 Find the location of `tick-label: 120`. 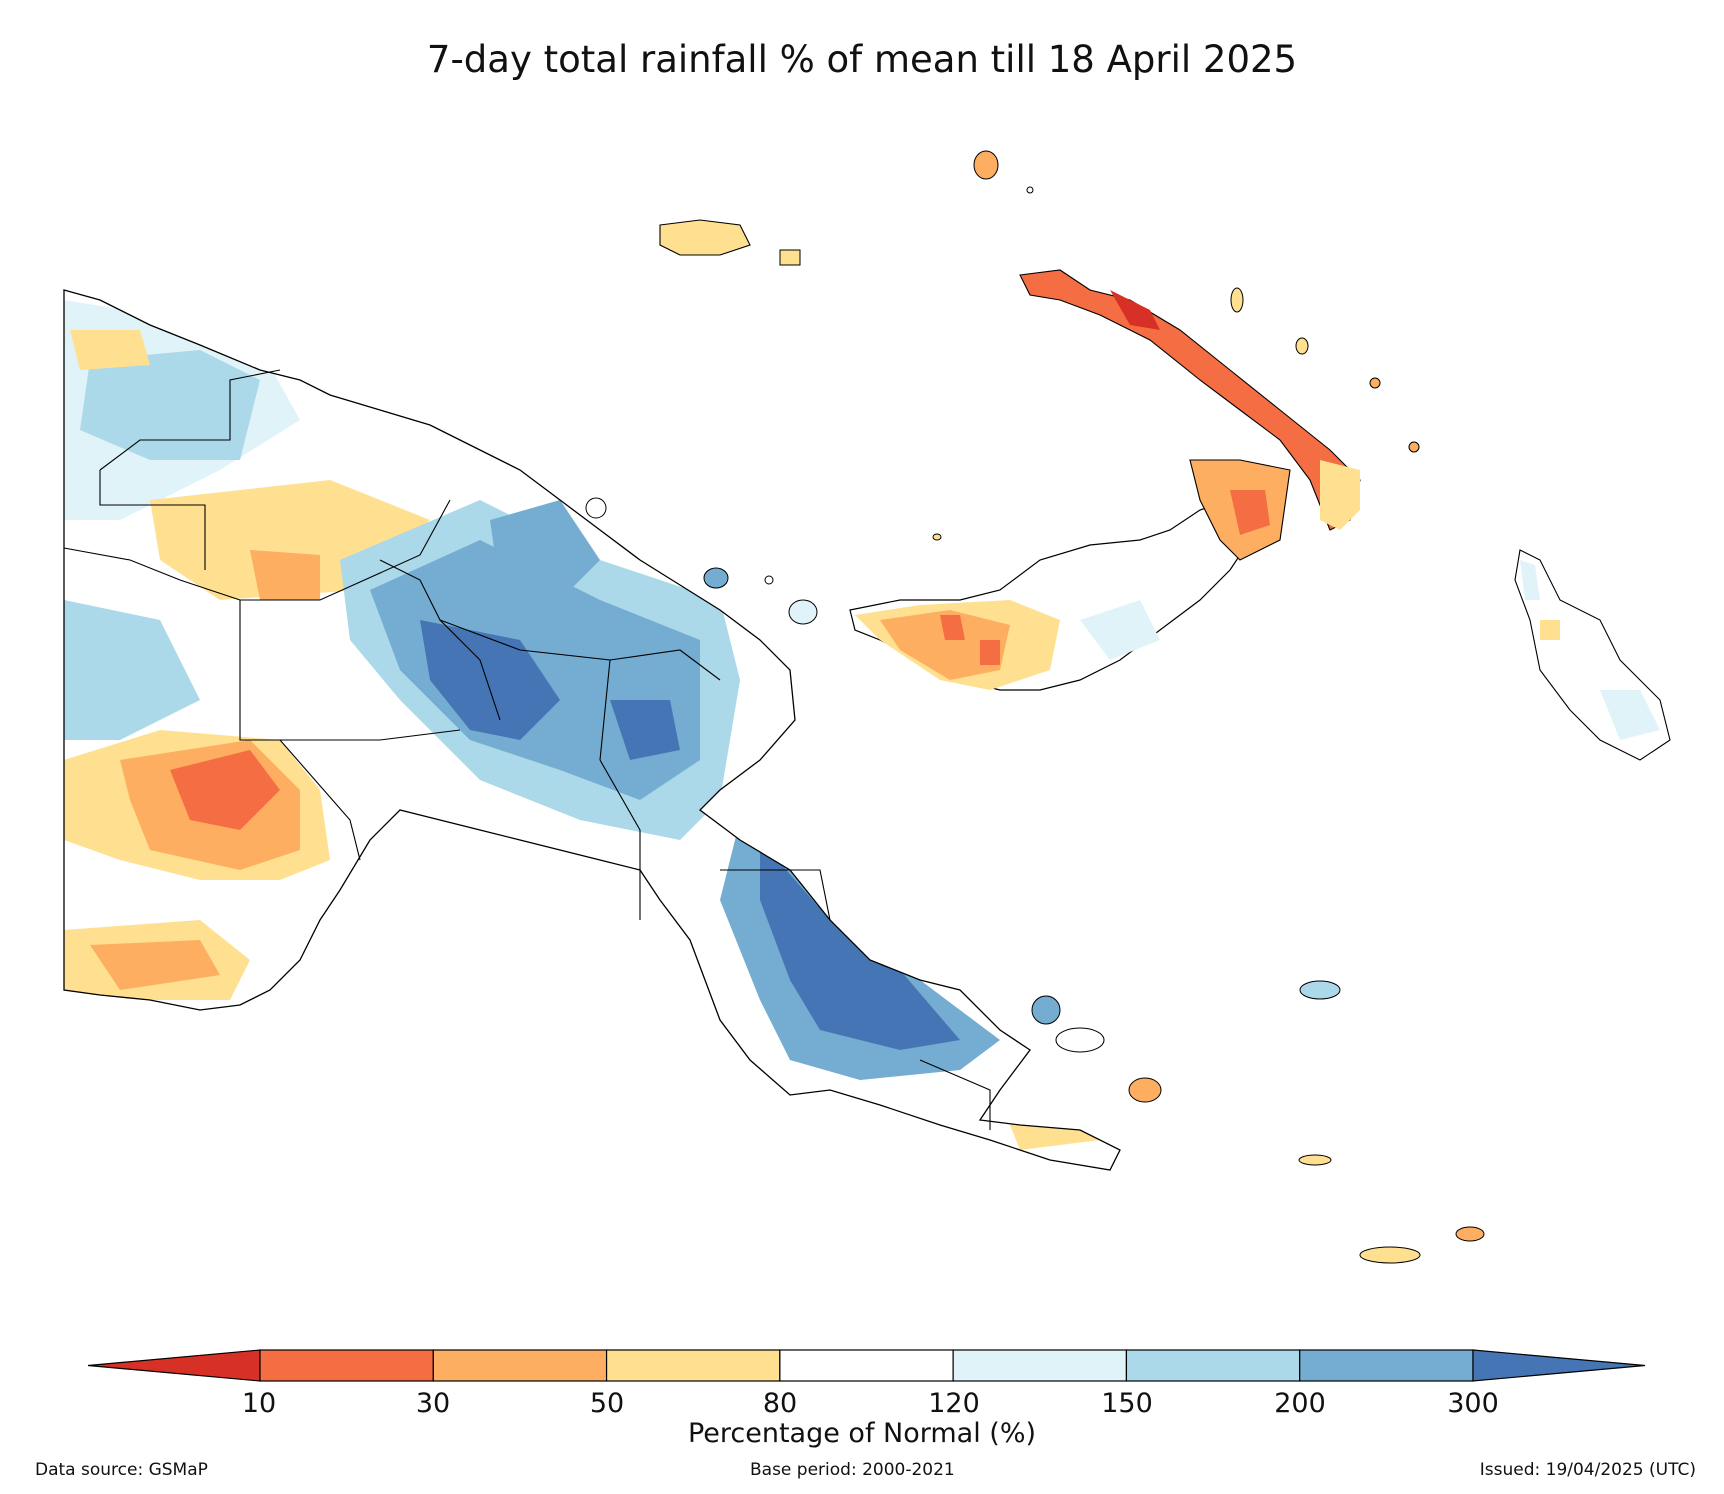

tick-label: 120 is located at coordinates (954, 1403).